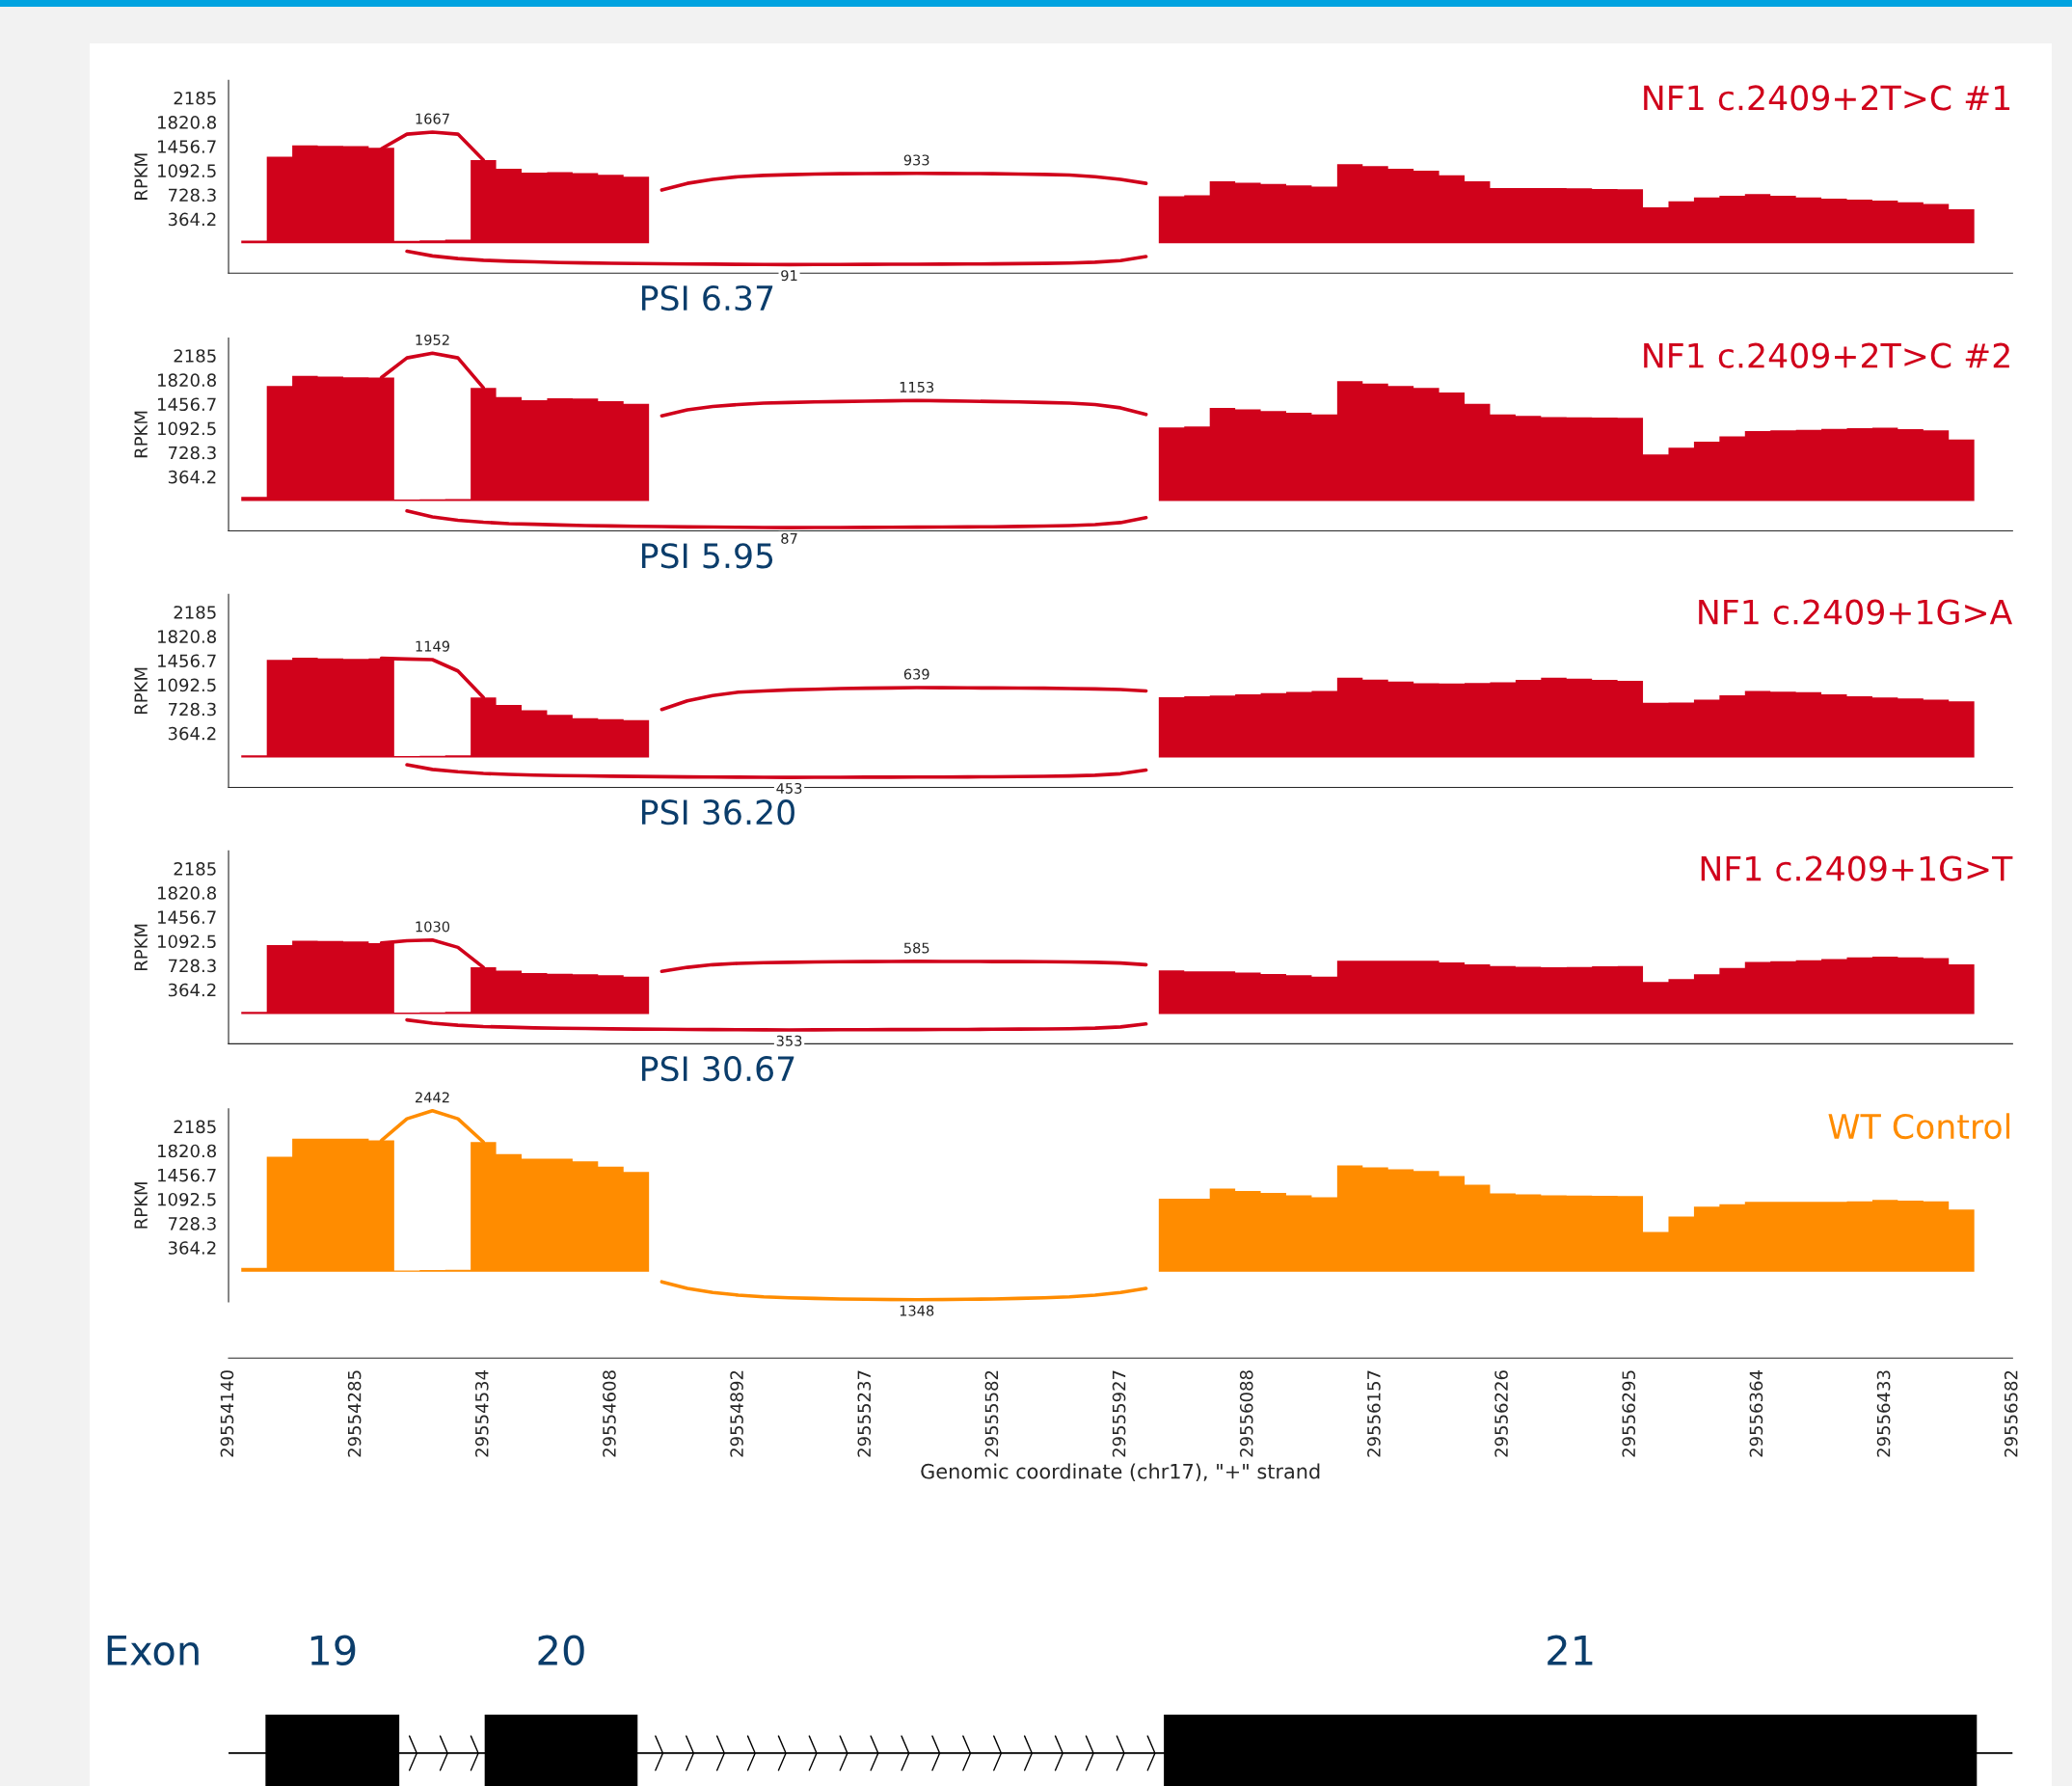 This screenshot has height=1786, width=2072. Describe the element at coordinates (1570, 1650) in the screenshot. I see `text: 21` at that location.